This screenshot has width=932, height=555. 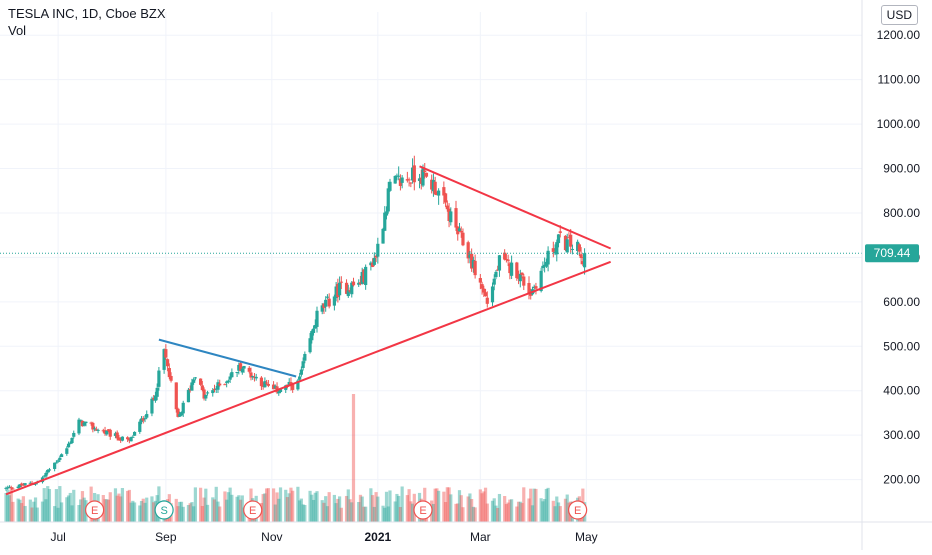 I want to click on trendline-blue, so click(x=227, y=358).